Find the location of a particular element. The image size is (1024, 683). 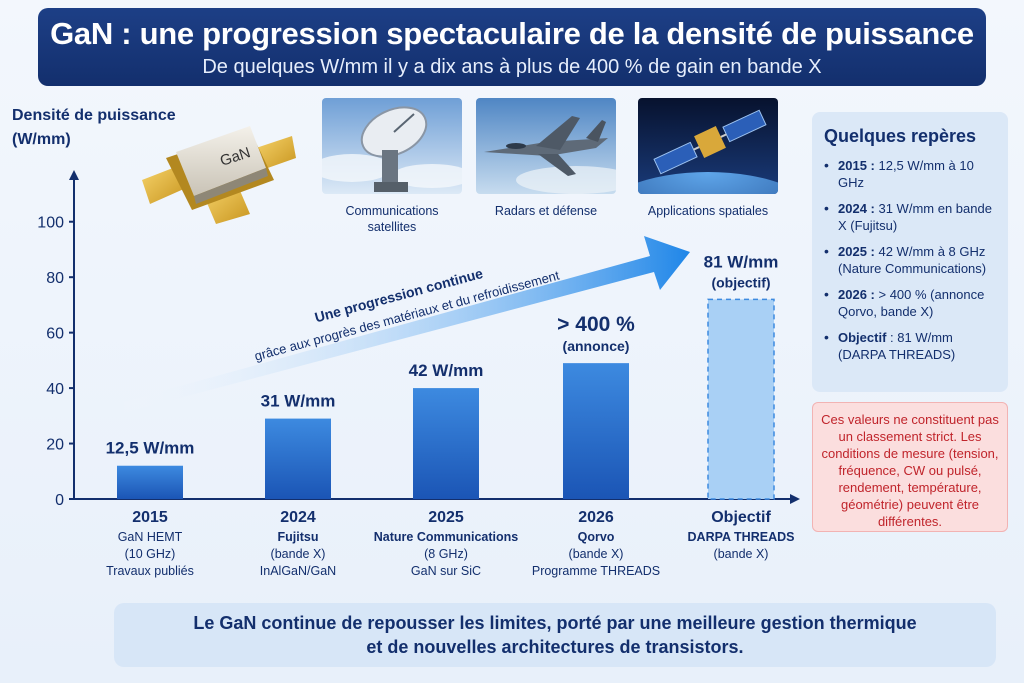

x-category-detail: InAlGaN/GaN is located at coordinates (298, 571).